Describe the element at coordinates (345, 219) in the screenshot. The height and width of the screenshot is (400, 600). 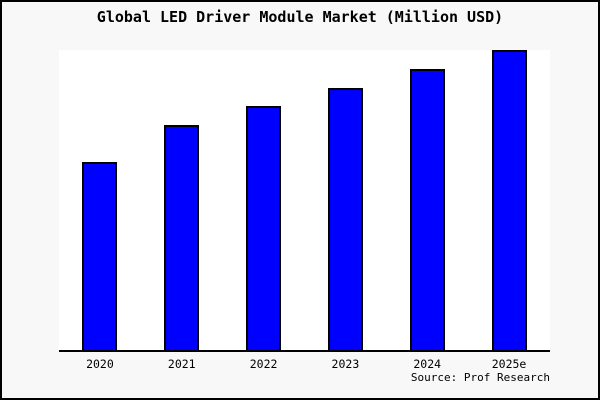
I see `bar-2023` at that location.